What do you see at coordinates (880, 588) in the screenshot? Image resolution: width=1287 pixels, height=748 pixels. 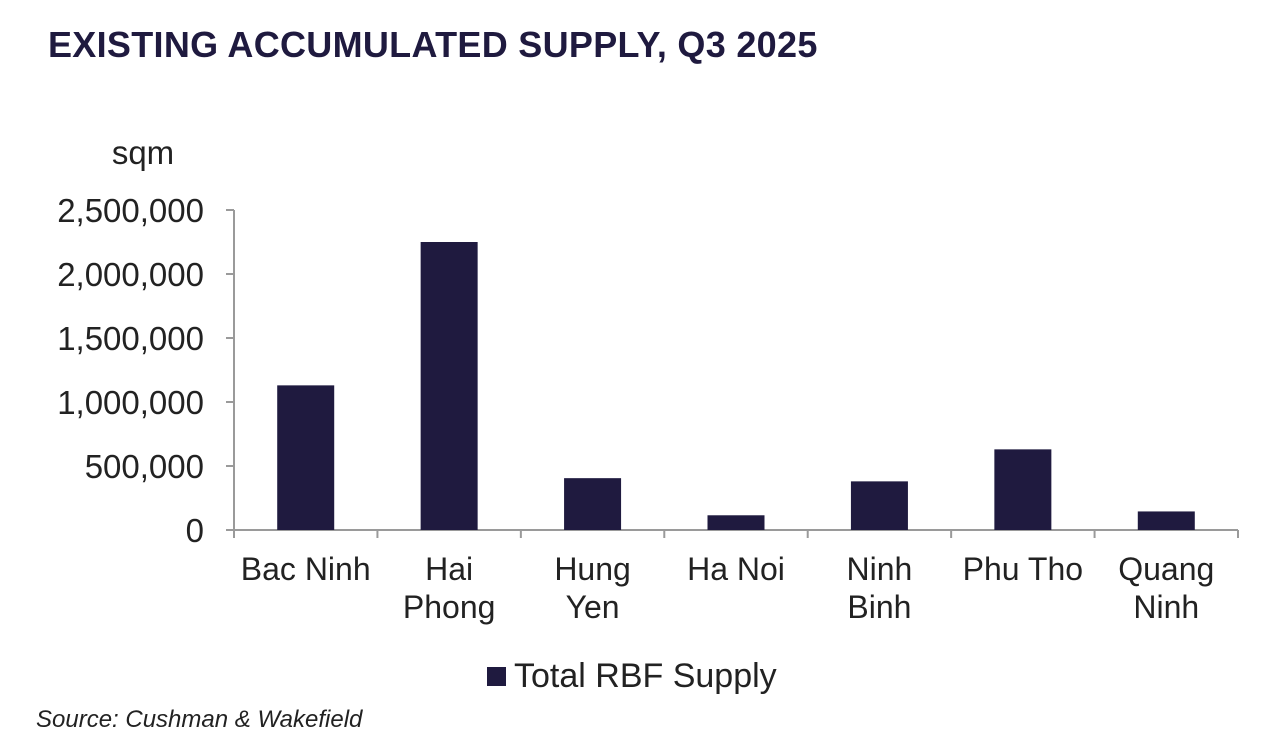 I see `x-tick-label: Ninh Binh` at bounding box center [880, 588].